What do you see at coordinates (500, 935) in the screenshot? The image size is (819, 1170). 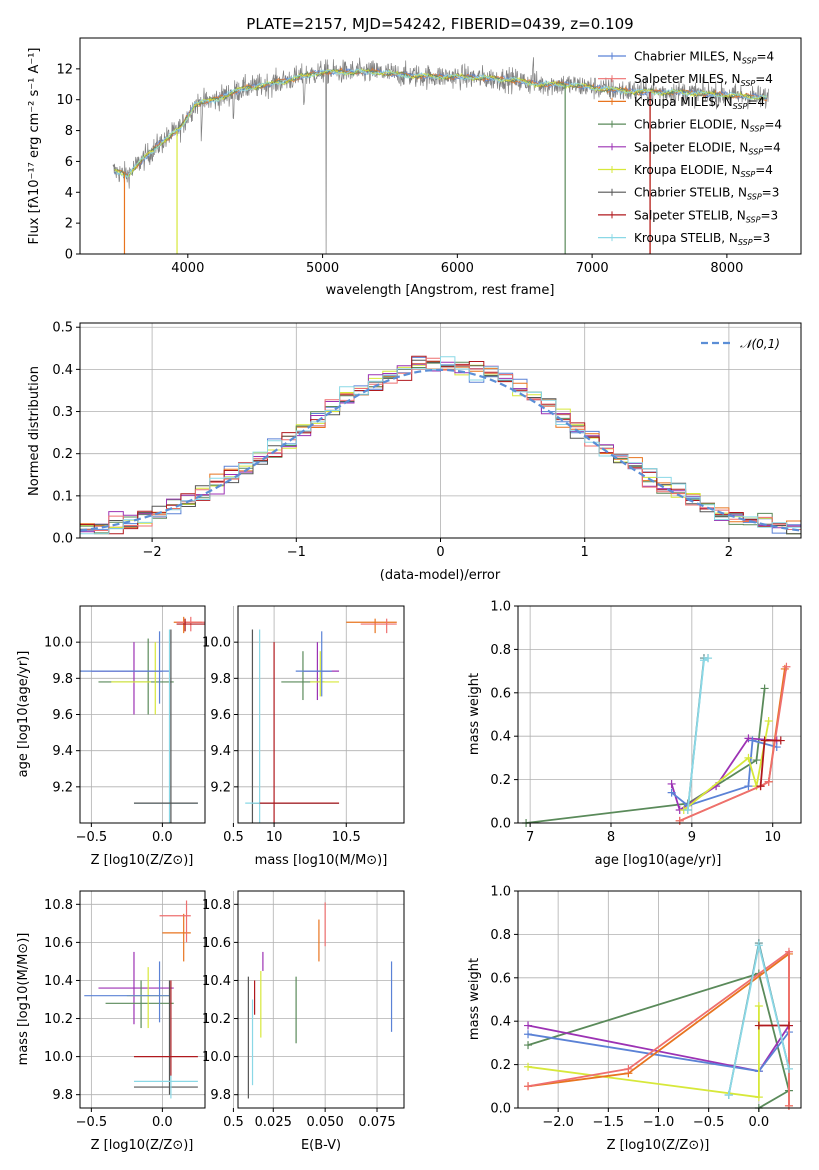 I see `y-tick-label: 0.8` at bounding box center [500, 935].